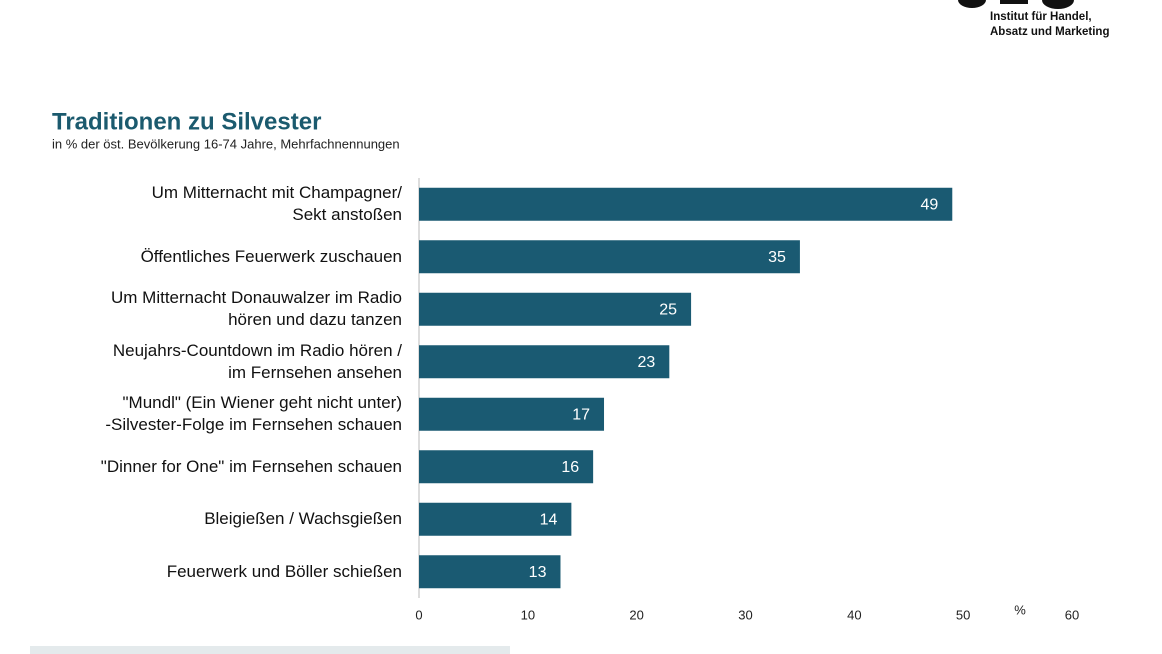 This screenshot has width=1162, height=654. I want to click on x-tick-label: 0, so click(418, 614).